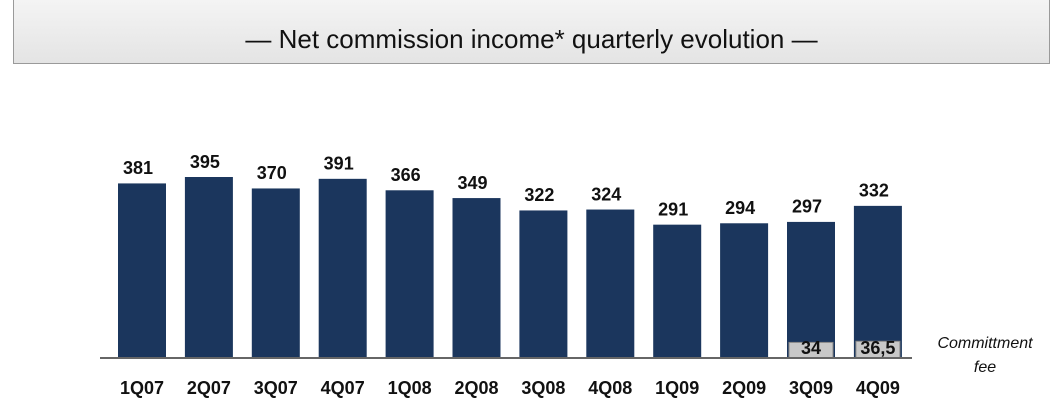 This screenshot has width=1064, height=409. Describe the element at coordinates (138, 168) in the screenshot. I see `value-label: 381` at that location.